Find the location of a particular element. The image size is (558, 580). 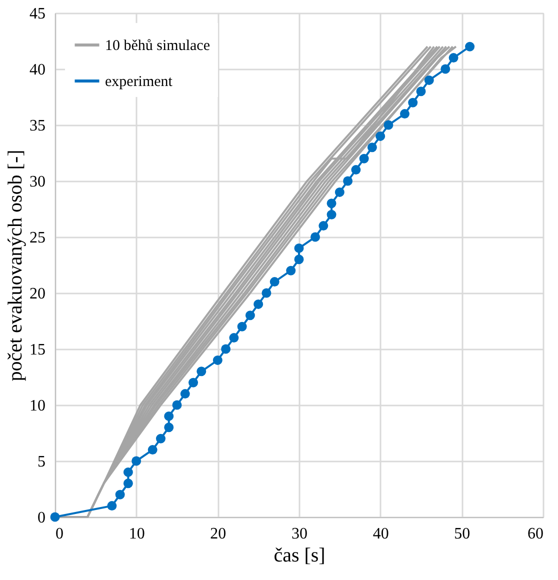

y-tick-label: 45 is located at coordinates (38, 14).